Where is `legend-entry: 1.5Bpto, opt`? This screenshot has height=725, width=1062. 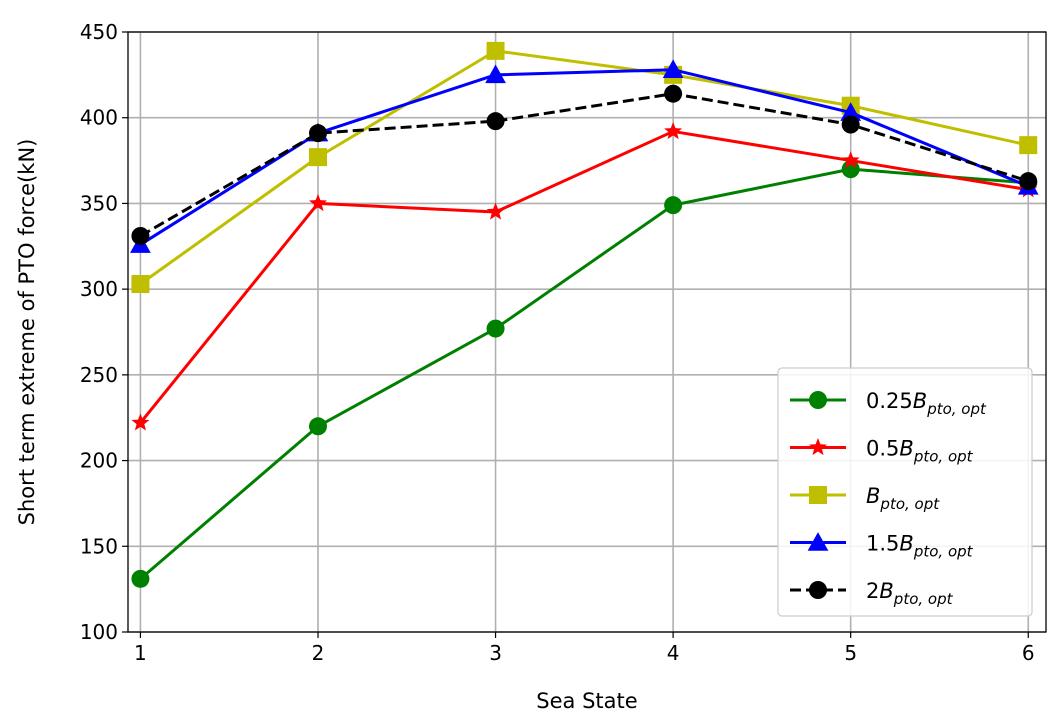
legend-entry: 1.5Bpto, opt is located at coordinates (882, 546).